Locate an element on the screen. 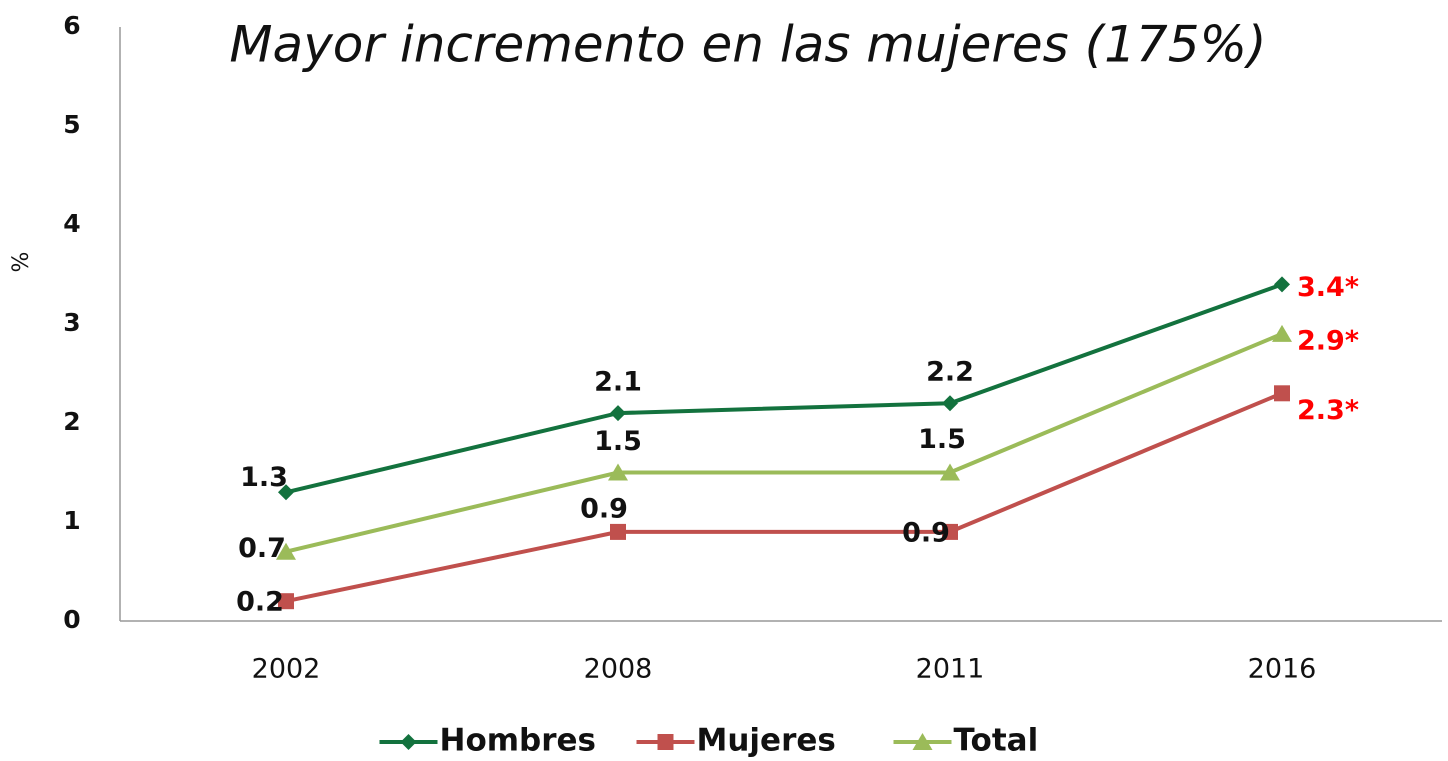 This screenshot has width=1448, height=761. value-label: 0.7 is located at coordinates (262, 548).